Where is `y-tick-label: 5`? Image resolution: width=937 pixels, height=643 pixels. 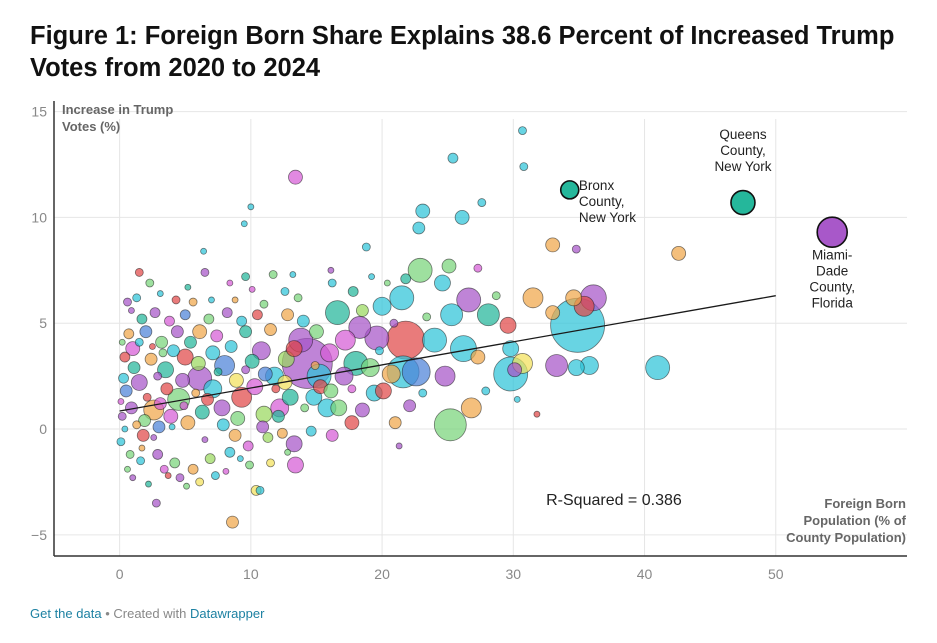
y-tick-label: 5 is located at coordinates (43, 323).